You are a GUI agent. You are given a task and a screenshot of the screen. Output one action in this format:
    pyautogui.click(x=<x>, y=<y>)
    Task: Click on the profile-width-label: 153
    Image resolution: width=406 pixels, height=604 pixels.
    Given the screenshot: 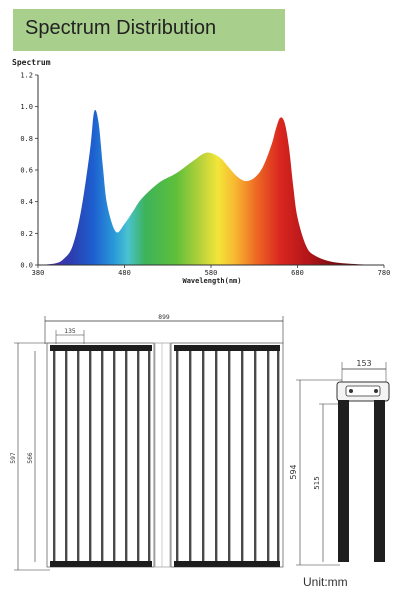 What is the action you would take?
    pyautogui.click(x=363, y=363)
    